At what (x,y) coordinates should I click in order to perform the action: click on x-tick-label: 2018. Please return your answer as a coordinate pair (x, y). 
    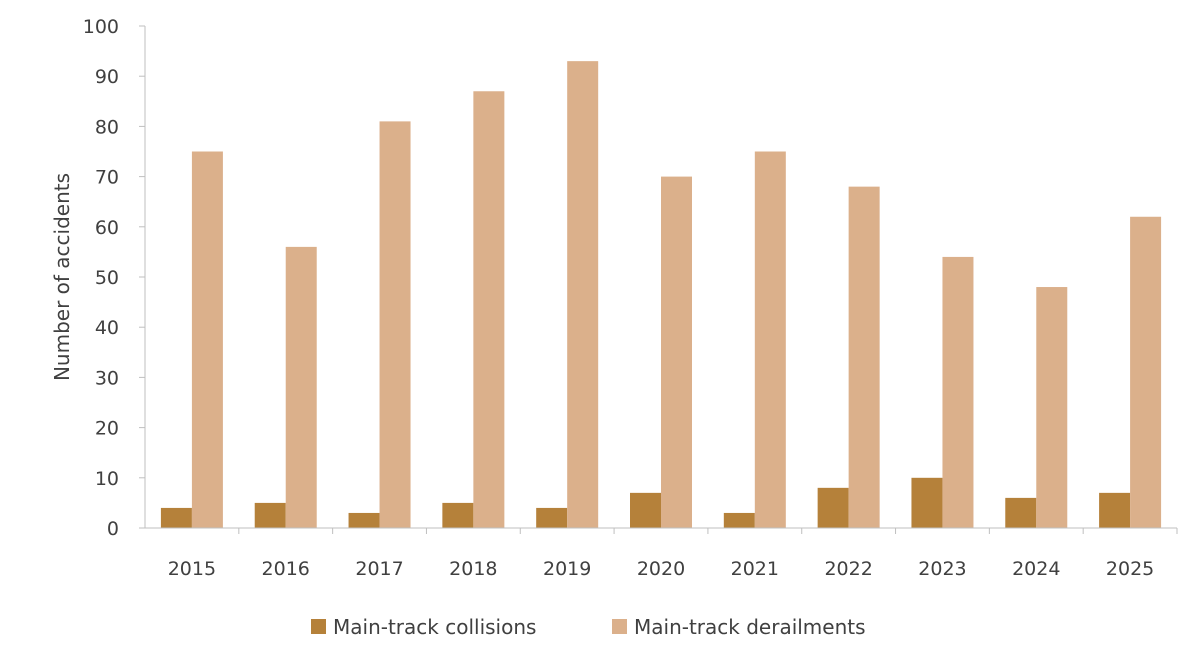
    Looking at the image, I should click on (473, 569).